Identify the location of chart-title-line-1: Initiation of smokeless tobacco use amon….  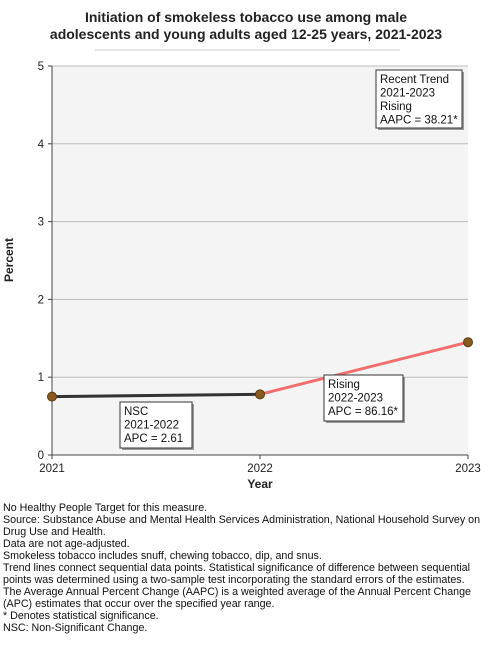
(246, 17).